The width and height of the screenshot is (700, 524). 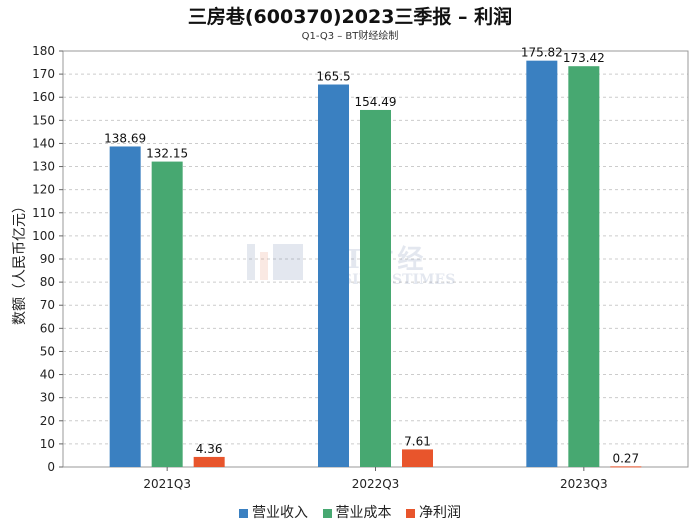 What do you see at coordinates (43, 190) in the screenshot?
I see `y-tick-label: 120` at bounding box center [43, 190].